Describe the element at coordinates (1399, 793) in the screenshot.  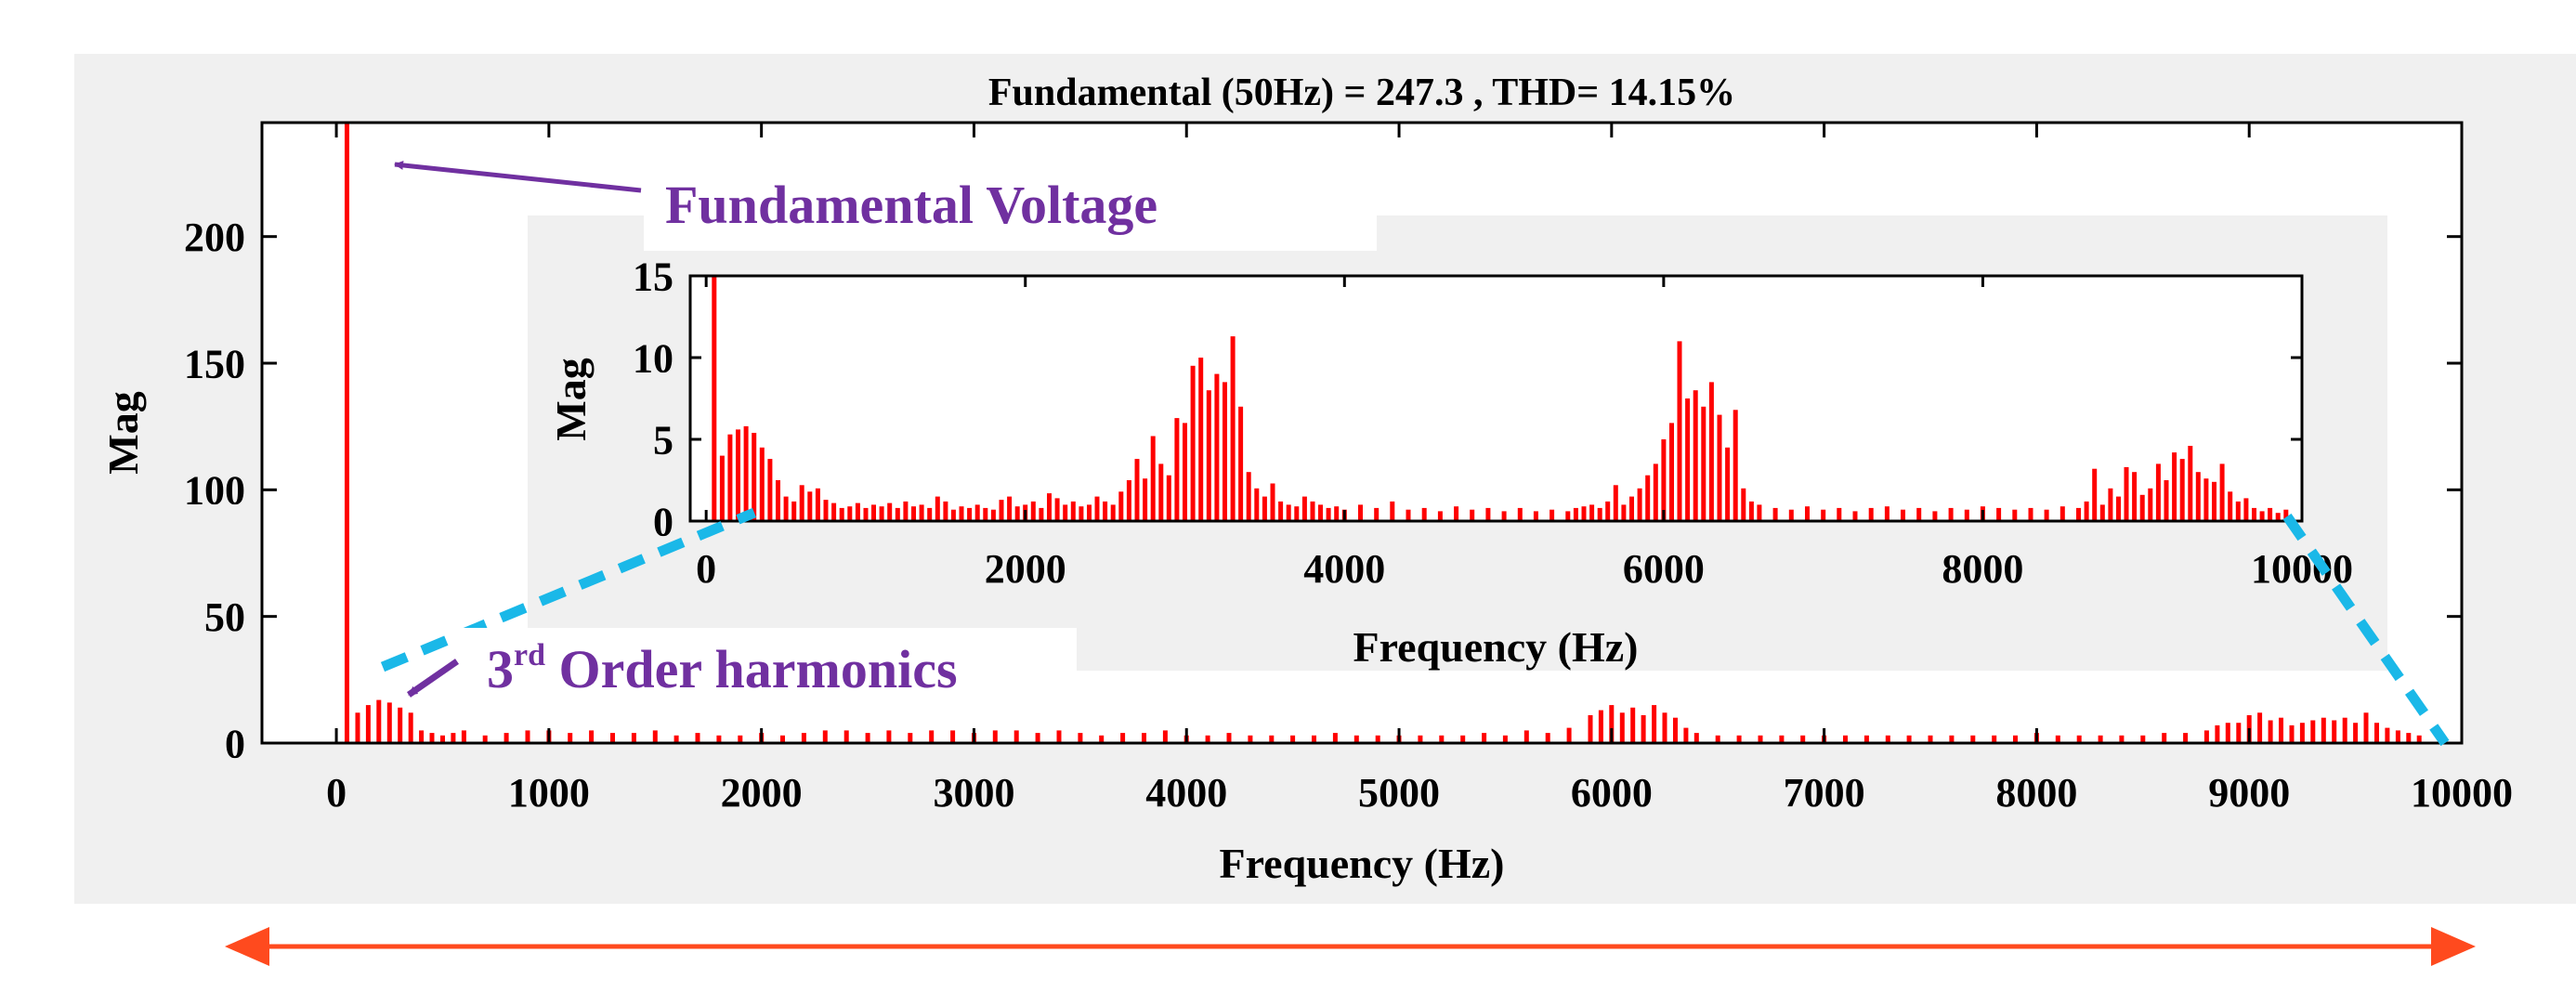
I see `main-x-tick-label: 5000` at that location.